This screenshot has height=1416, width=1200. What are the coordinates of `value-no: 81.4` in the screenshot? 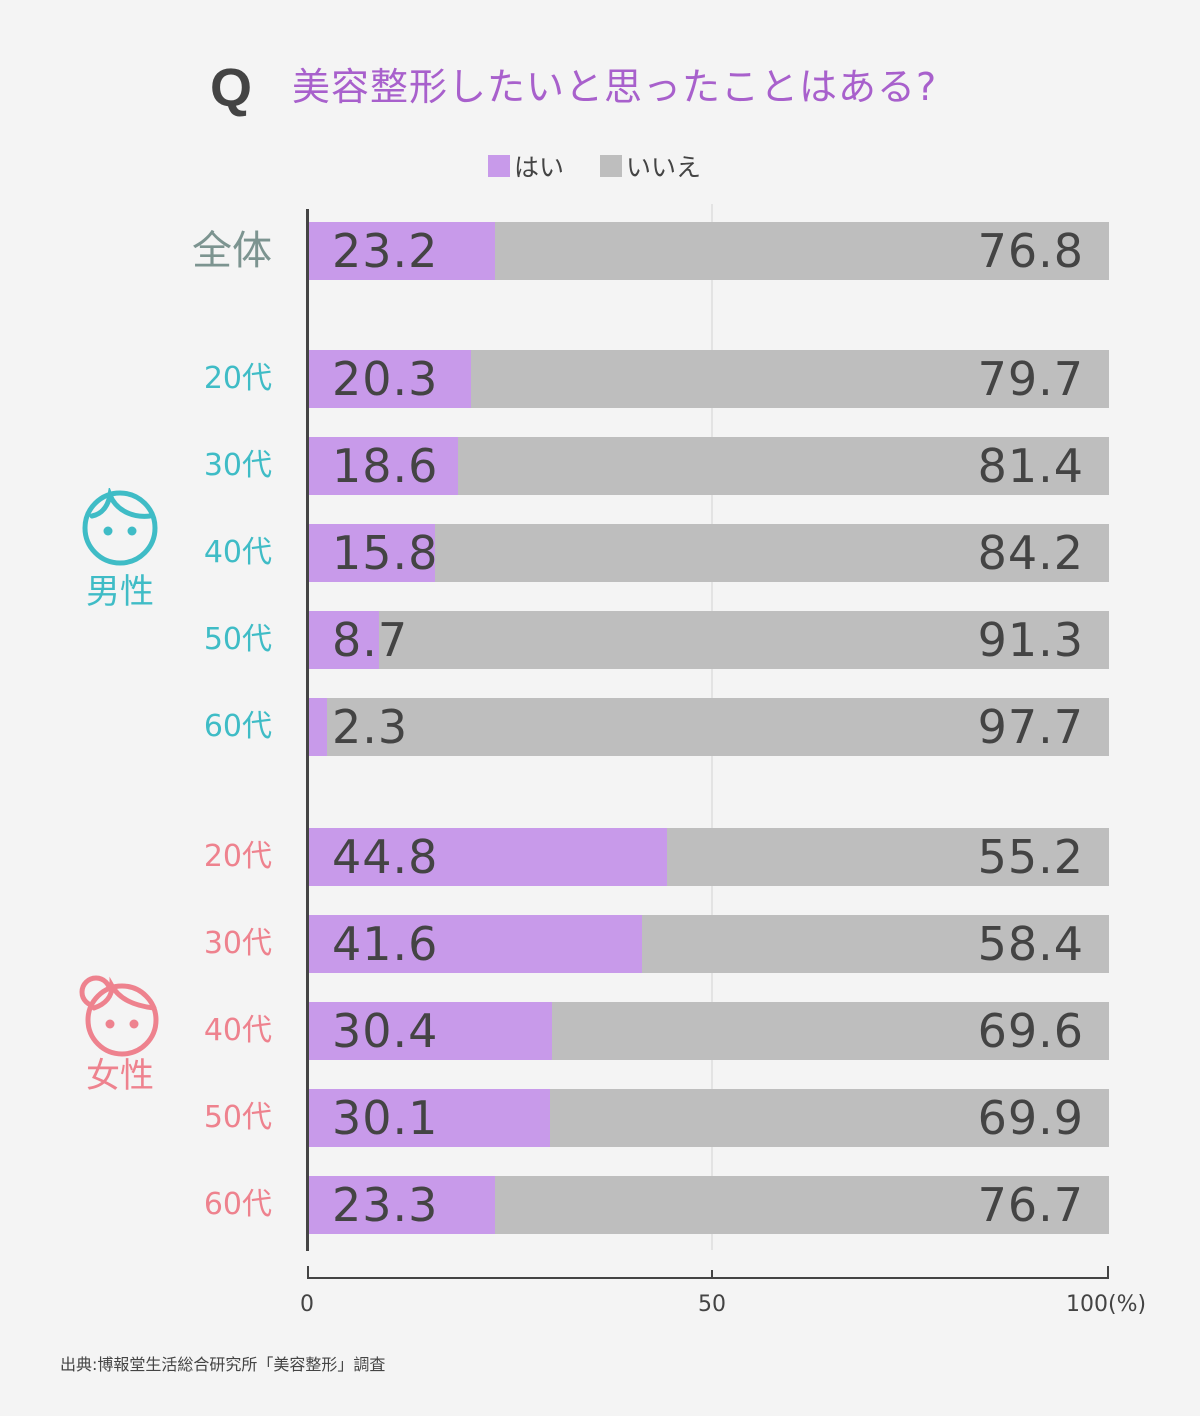 It's located at (1030, 466).